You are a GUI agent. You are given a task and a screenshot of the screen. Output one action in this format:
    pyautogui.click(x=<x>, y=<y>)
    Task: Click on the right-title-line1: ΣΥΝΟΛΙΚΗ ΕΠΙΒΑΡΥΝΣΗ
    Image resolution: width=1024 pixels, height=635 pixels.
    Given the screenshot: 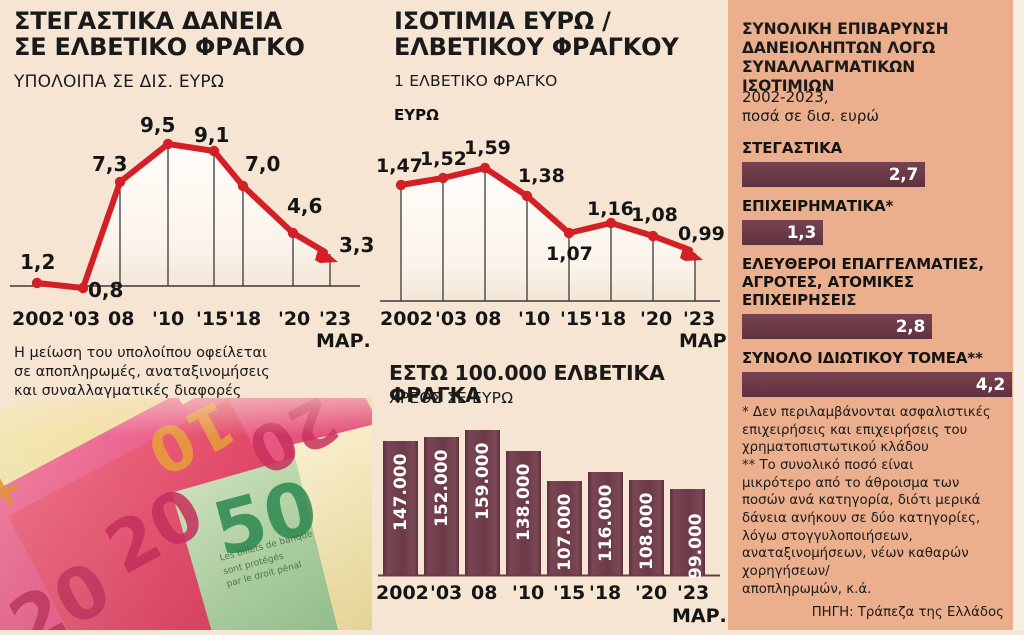 What is the action you would take?
    pyautogui.click(x=845, y=29)
    